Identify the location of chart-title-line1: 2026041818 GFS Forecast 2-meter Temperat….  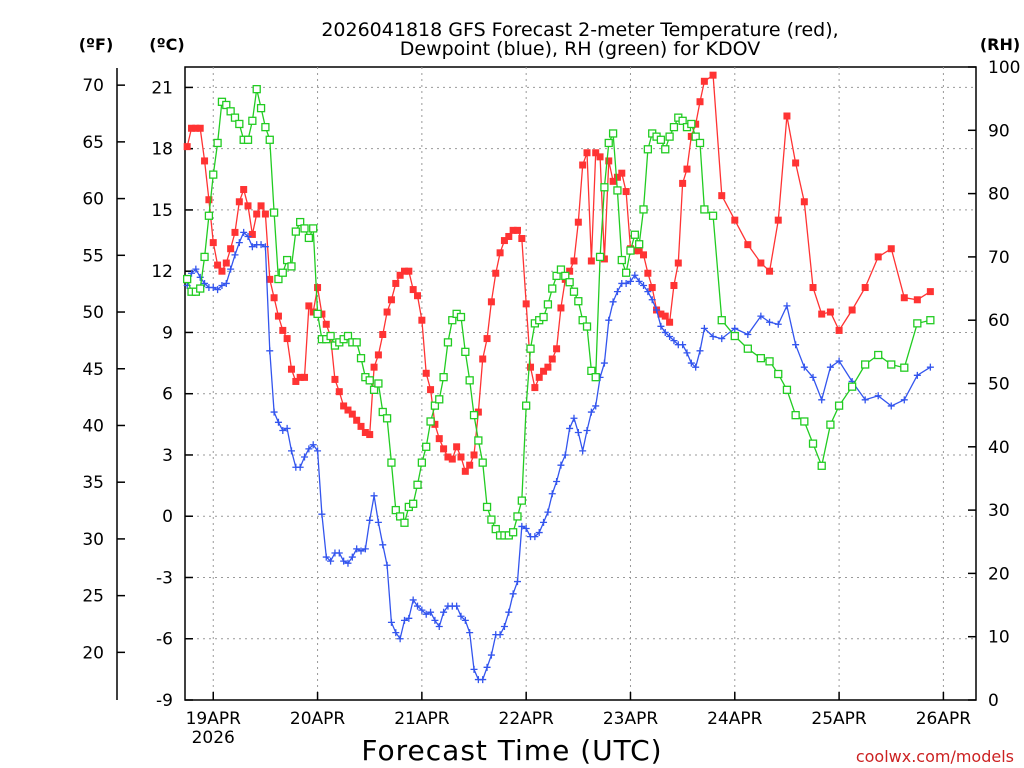
(579, 30).